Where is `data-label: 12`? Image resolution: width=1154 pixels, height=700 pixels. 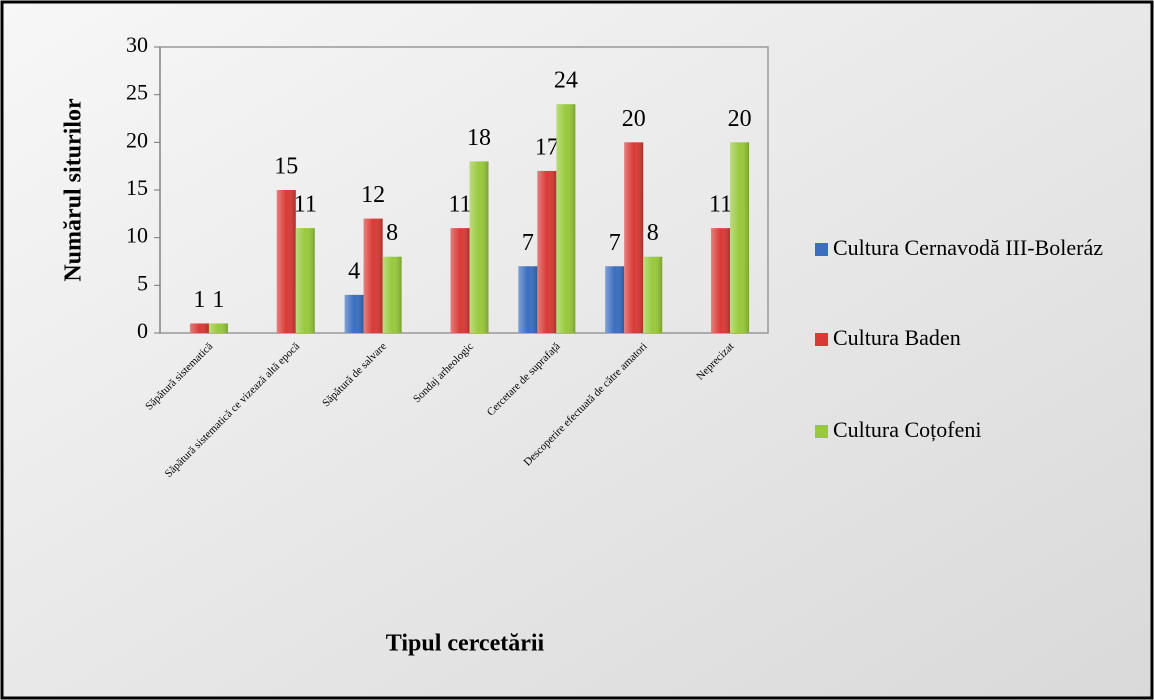
data-label: 12 is located at coordinates (373, 195).